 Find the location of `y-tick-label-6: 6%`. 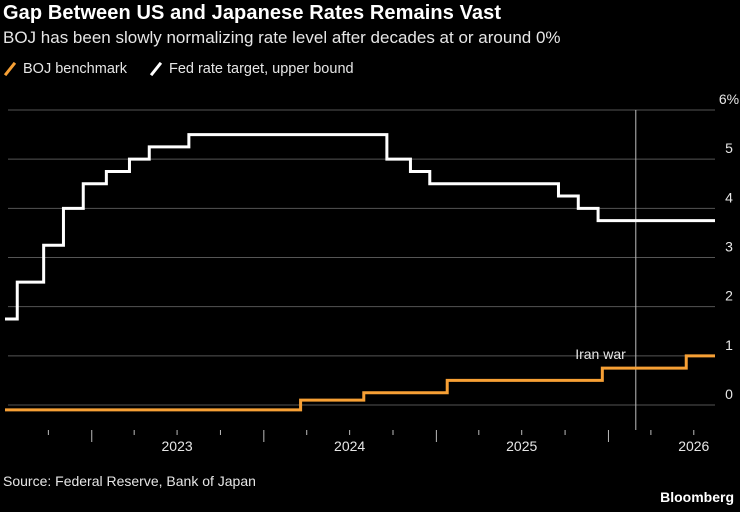

y-tick-label-6: 6% is located at coordinates (729, 99).